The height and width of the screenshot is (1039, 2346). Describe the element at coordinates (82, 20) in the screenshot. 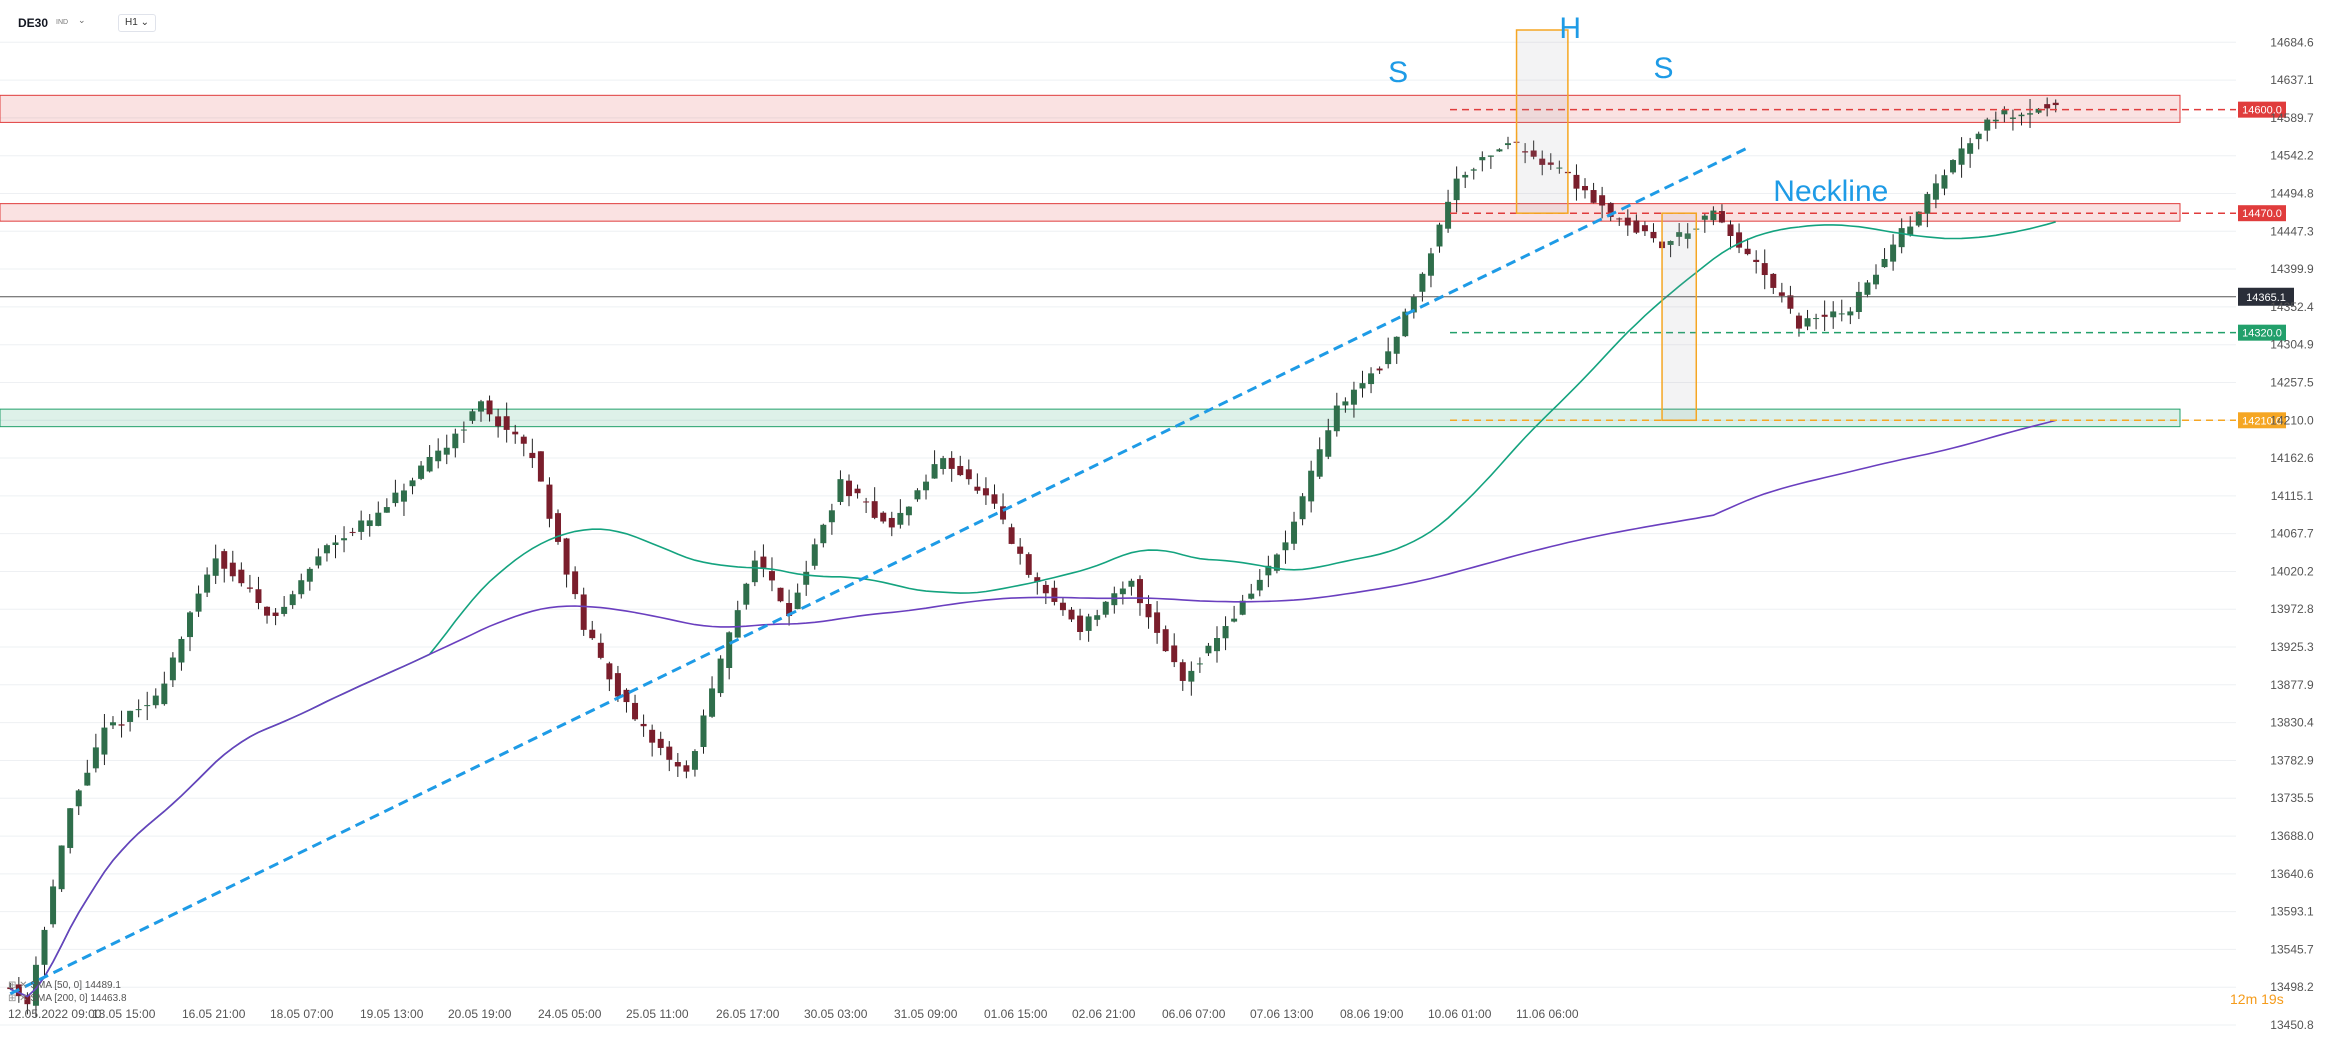

I see `chevron-down-icon: ⌄` at that location.